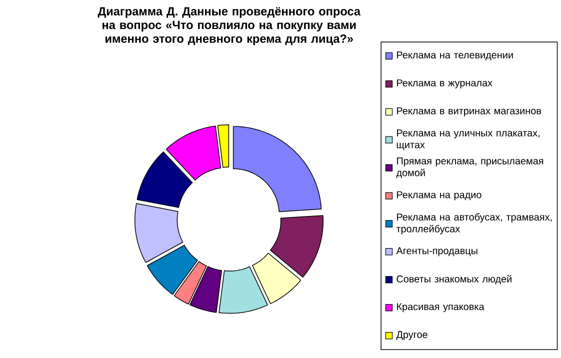 Image resolution: width=561 pixels, height=358 pixels. Describe the element at coordinates (454, 279) in the screenshot. I see `legend-label: Советы знакомых людей` at that location.